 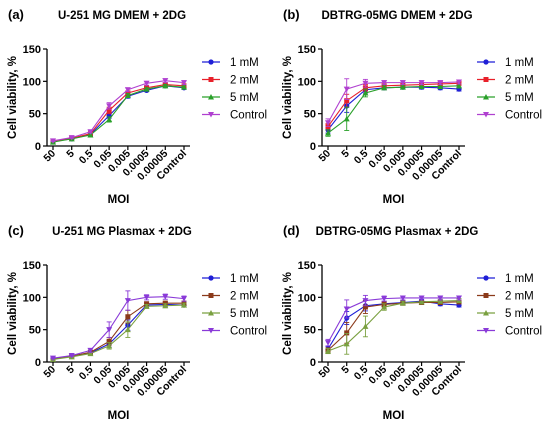 What do you see at coordinates (397, 232) in the screenshot?
I see `chart-title: DBTRG-05MG Plasmax + 2DG` at bounding box center [397, 232].